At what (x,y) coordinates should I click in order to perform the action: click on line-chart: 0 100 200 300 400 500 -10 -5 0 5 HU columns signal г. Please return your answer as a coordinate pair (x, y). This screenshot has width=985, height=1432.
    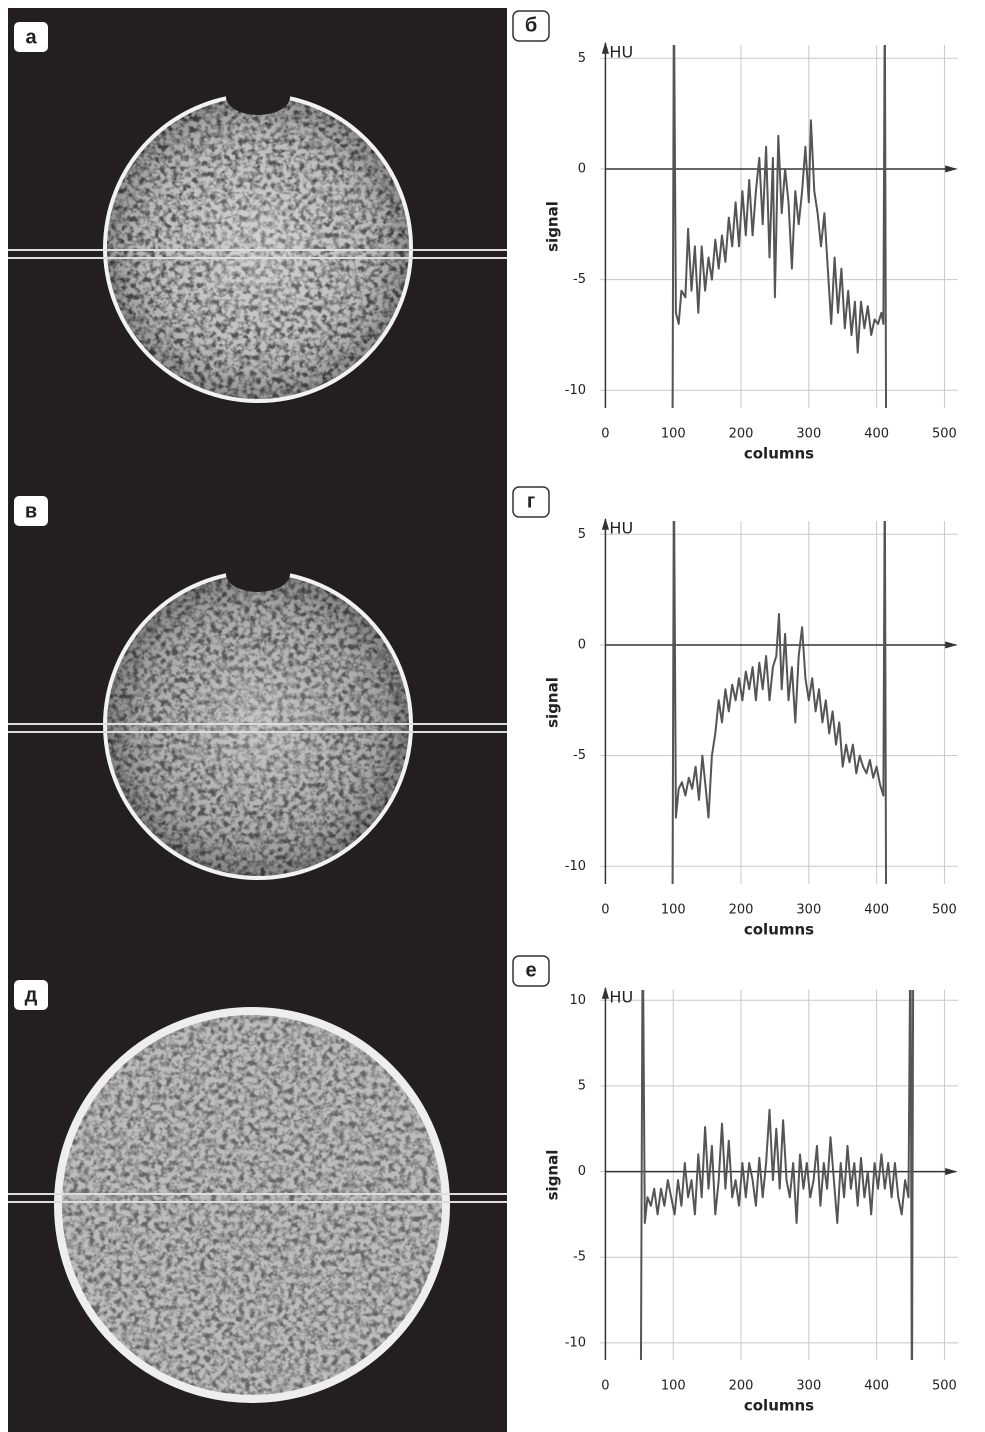
    Looking at the image, I should click on (735, 712).